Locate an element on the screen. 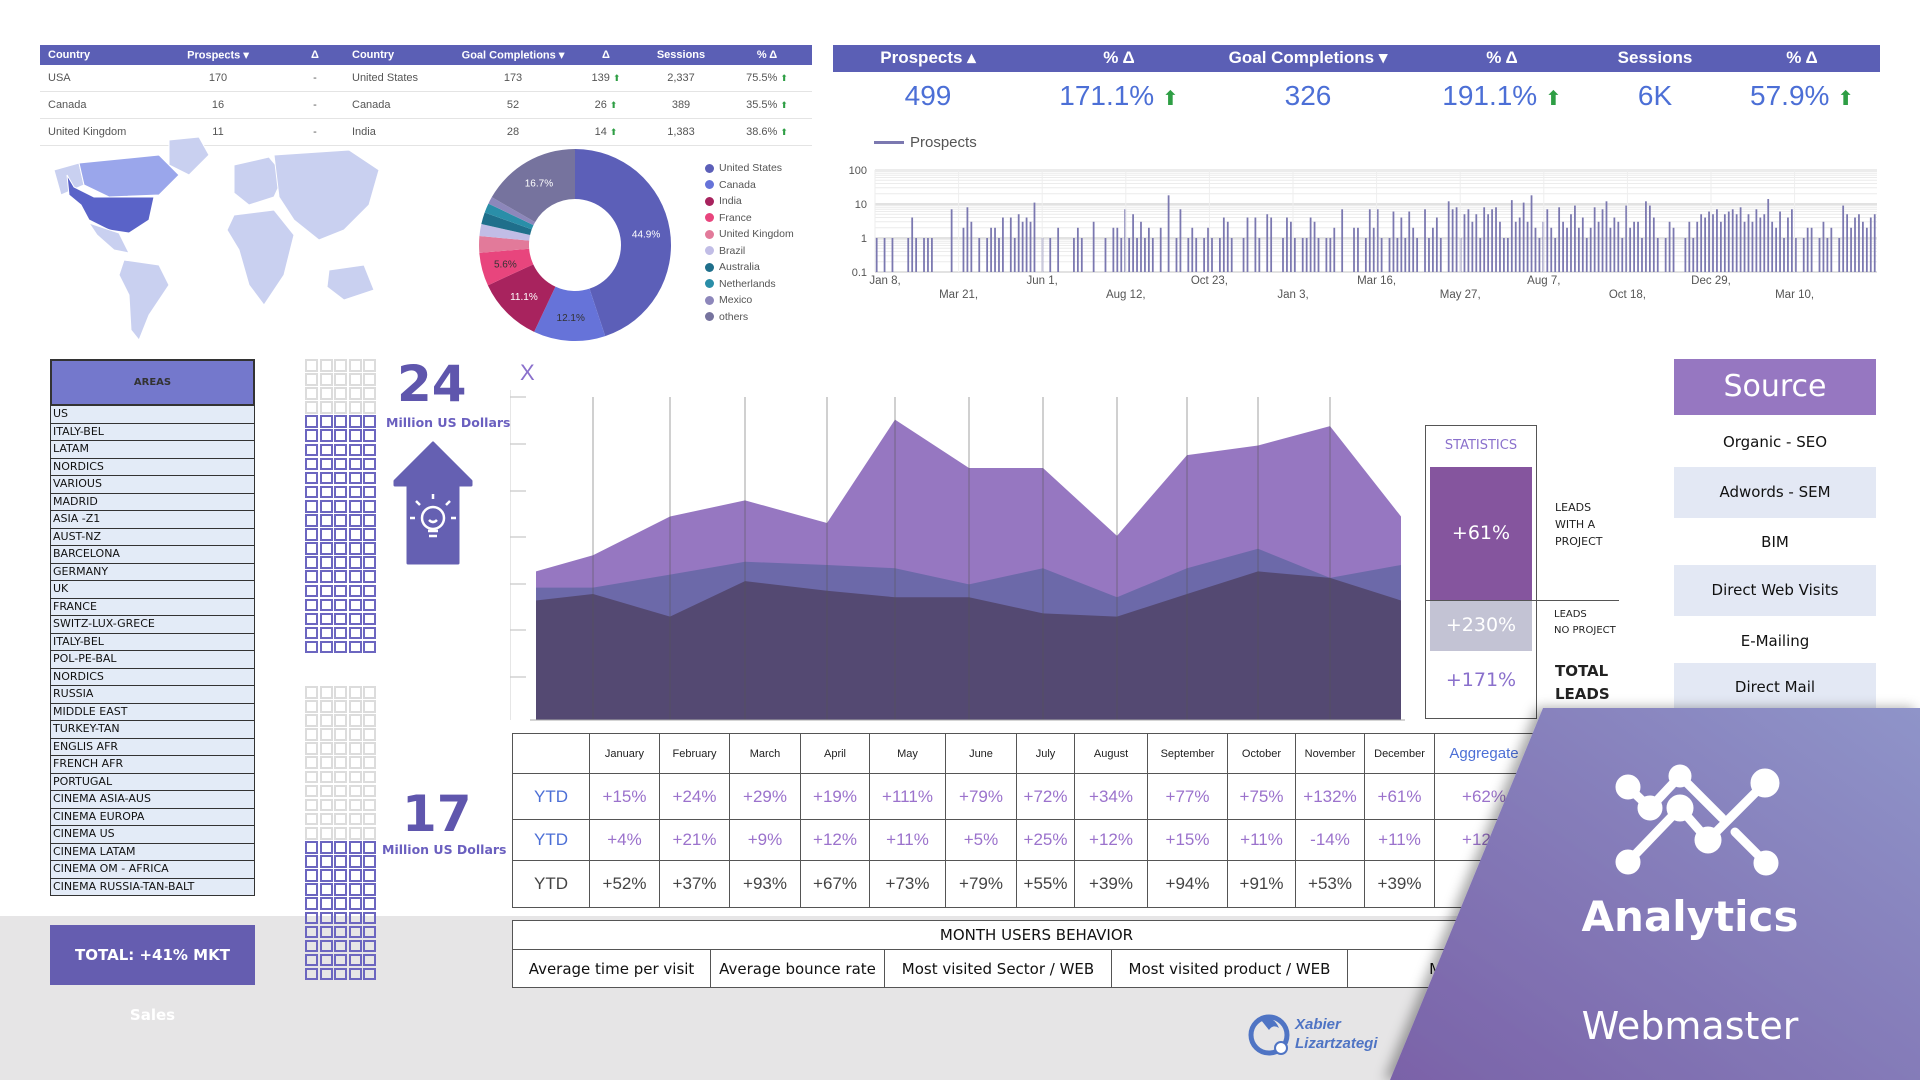 Image resolution: width=1920 pixels, height=1080 pixels. table-row: United Kingdom 11 - India 28 14 ⬆ 1,383 38.6% ⬆ is located at coordinates (426, 132).